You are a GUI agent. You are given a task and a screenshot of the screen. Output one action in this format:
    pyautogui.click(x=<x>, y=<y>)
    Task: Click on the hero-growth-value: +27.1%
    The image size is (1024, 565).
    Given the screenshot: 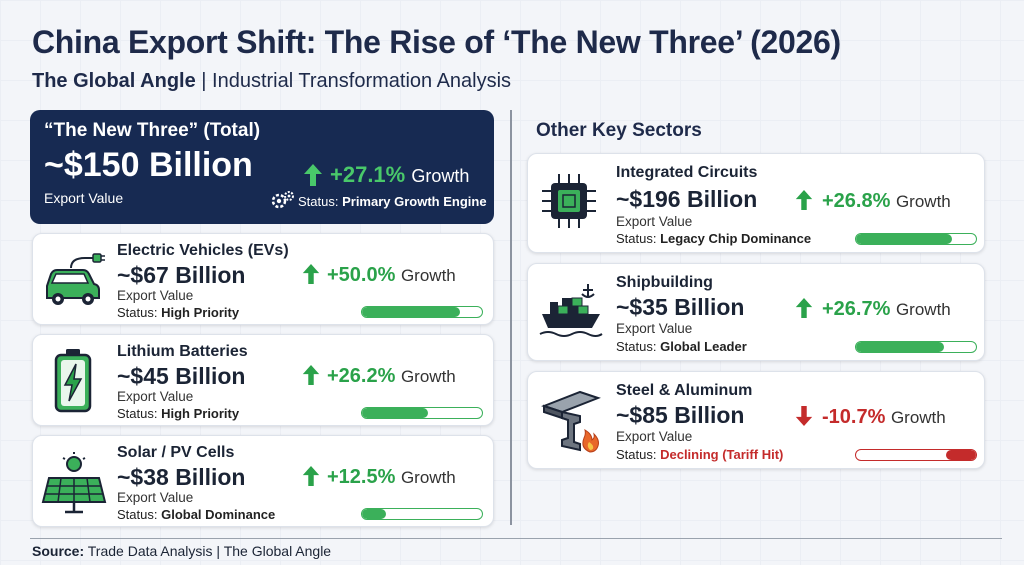 What is the action you would take?
    pyautogui.click(x=368, y=174)
    